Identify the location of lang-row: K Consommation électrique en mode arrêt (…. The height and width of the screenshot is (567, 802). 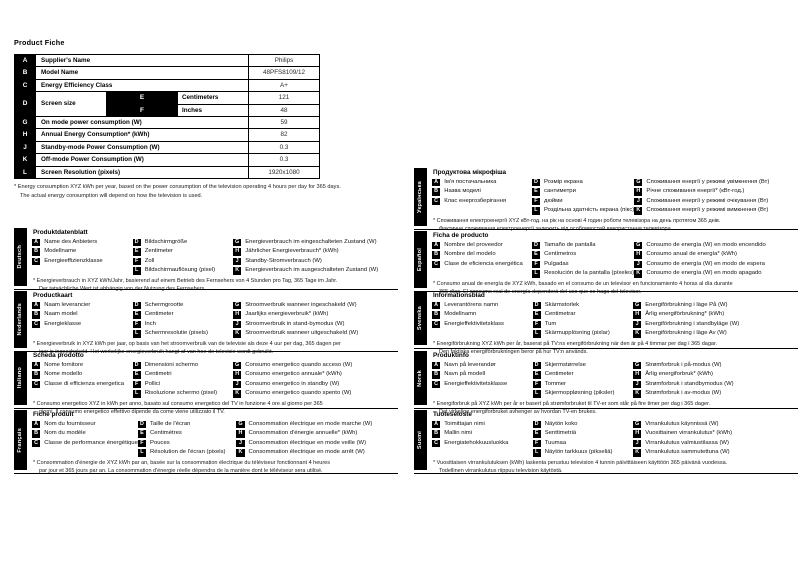
(317, 453).